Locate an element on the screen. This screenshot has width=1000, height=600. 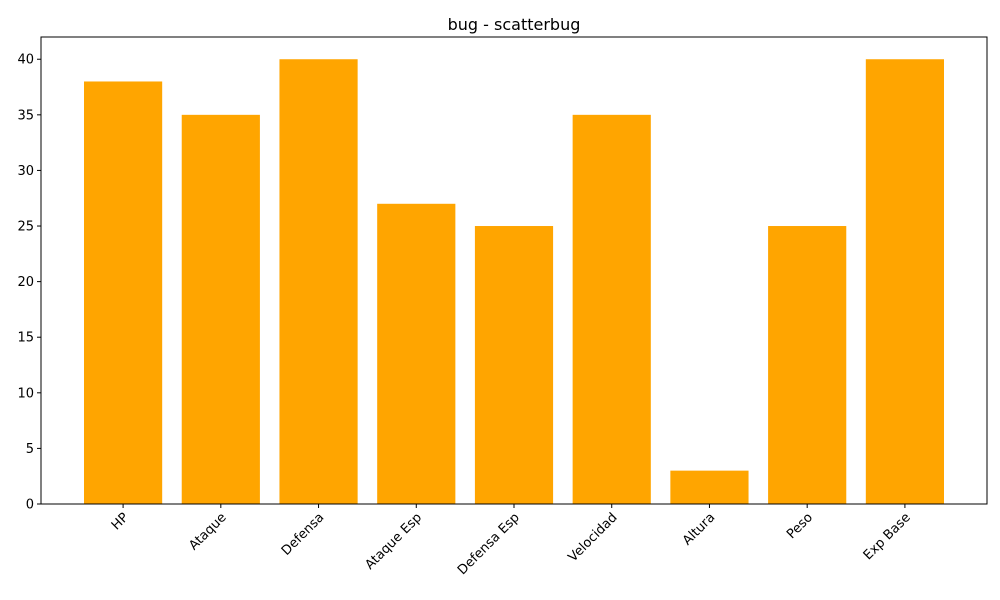
x-tick-label: Ataque Esp is located at coordinates (393, 541).